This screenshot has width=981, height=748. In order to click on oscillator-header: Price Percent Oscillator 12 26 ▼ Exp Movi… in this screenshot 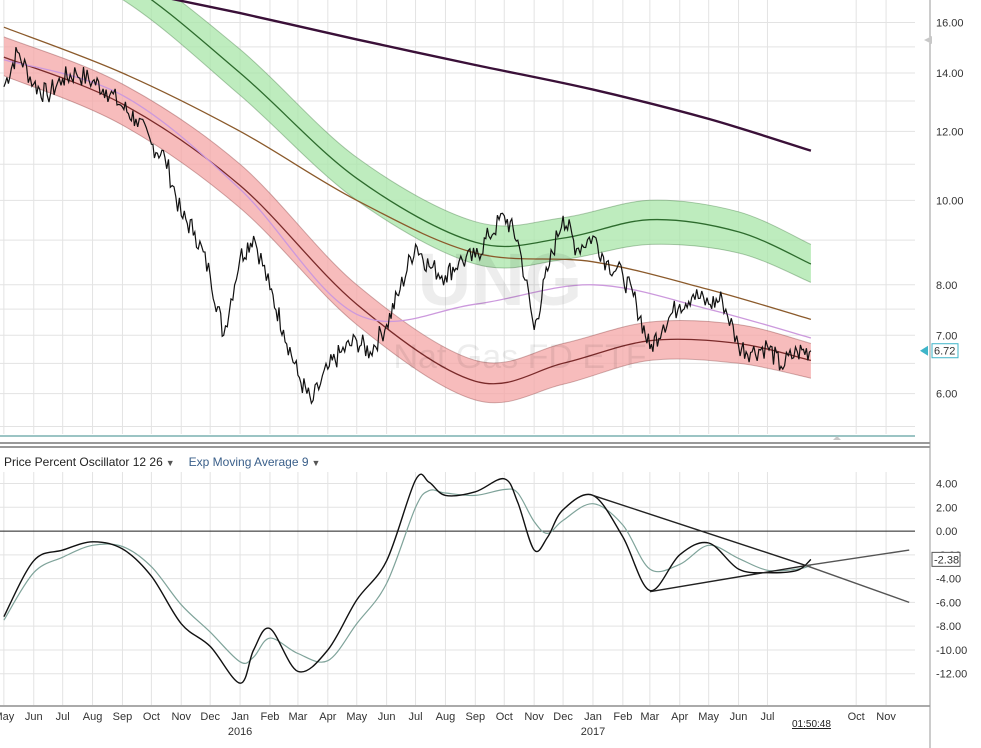, I will do `click(162, 462)`.